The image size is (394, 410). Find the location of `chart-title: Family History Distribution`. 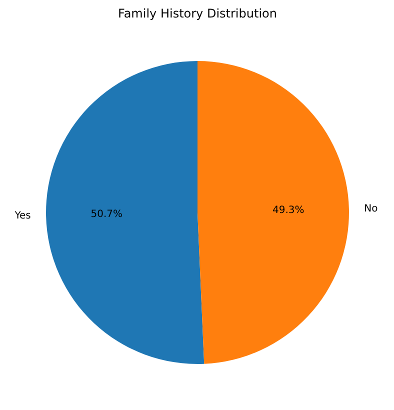

chart-title: Family History Distribution is located at coordinates (197, 13).